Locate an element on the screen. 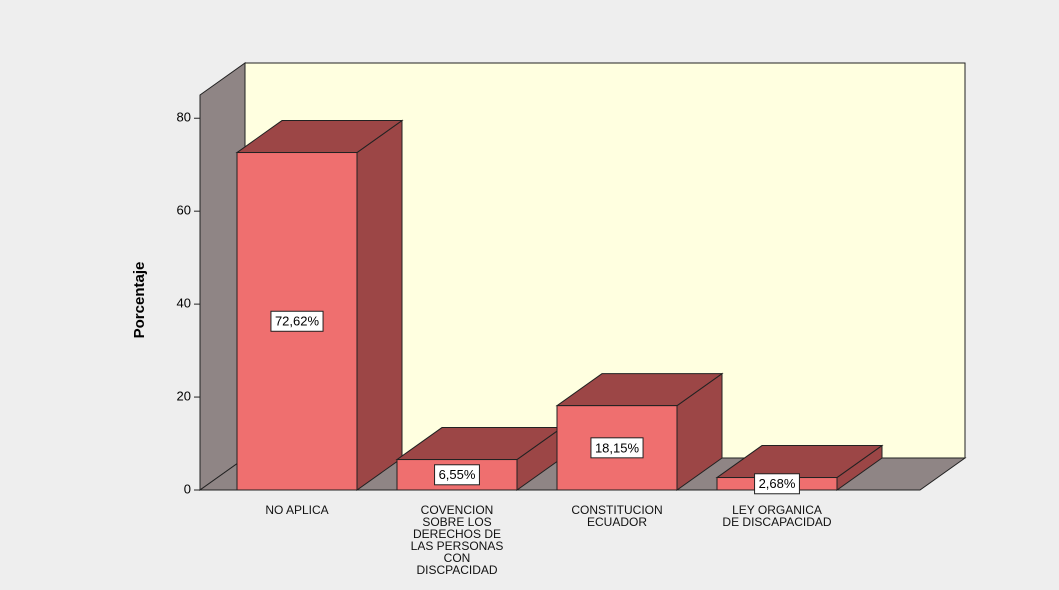  data-label: 18,15% is located at coordinates (617, 447).